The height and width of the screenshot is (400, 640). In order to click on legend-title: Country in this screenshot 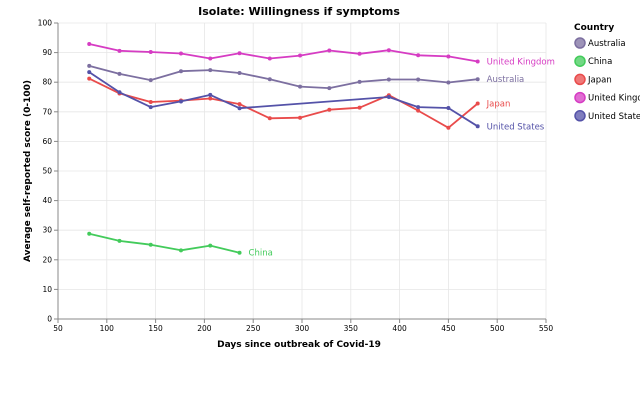, I will do `click(594, 28)`.